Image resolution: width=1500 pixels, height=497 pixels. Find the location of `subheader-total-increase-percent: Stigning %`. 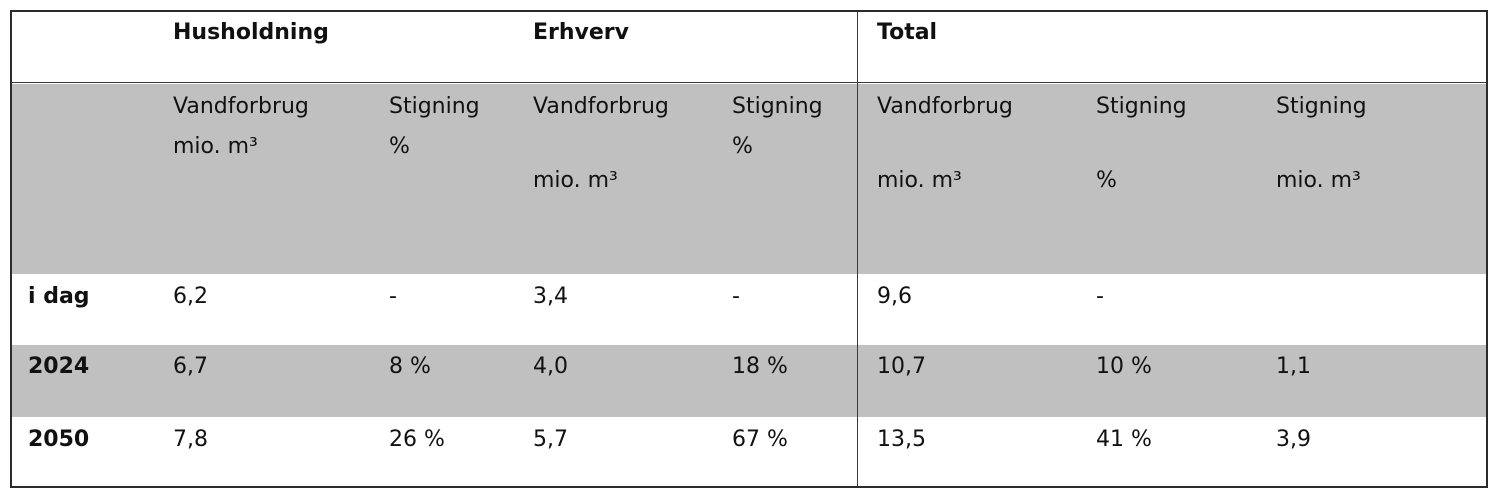

subheader-total-increase-percent: Stigning % is located at coordinates (1141, 143).